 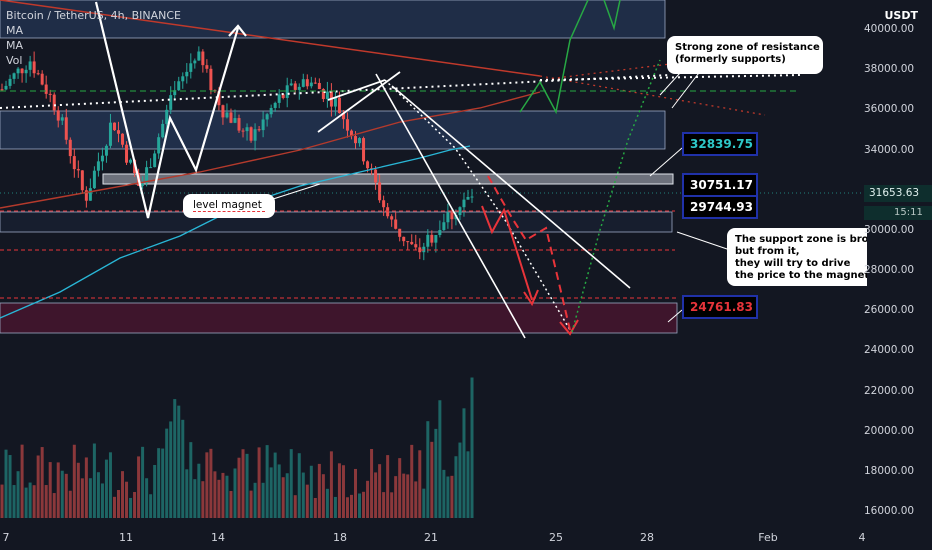 What do you see at coordinates (167, 110) in the screenshot?
I see `pattern-zigzag` at bounding box center [167, 110].